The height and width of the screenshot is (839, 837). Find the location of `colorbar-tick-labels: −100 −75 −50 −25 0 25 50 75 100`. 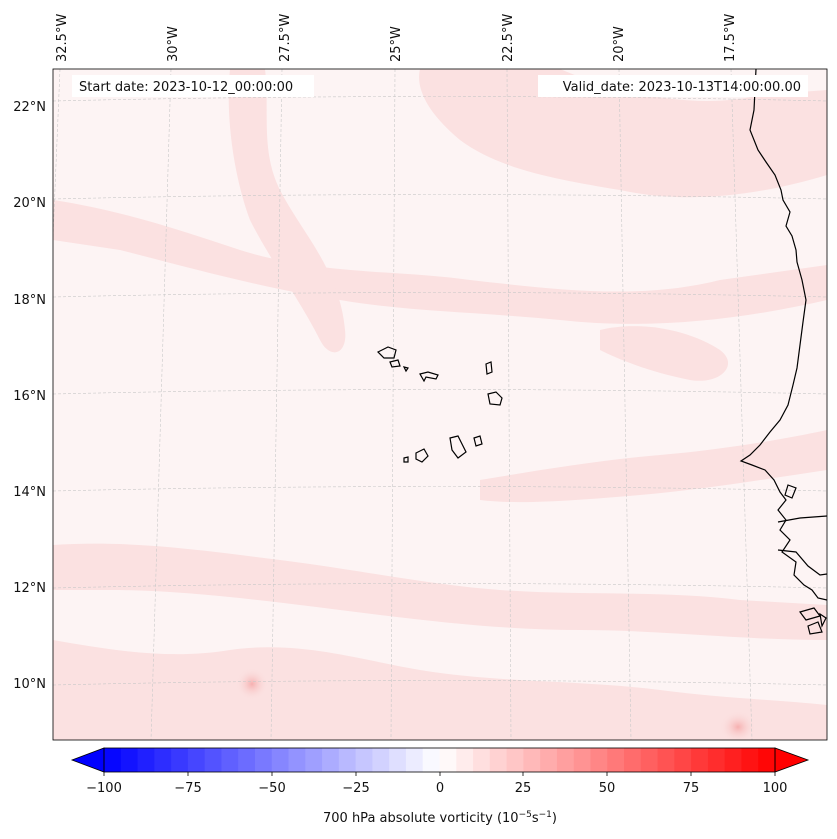

colorbar-tick-labels: −100 −75 −50 −25 0 25 50 75 100 is located at coordinates (436, 788).